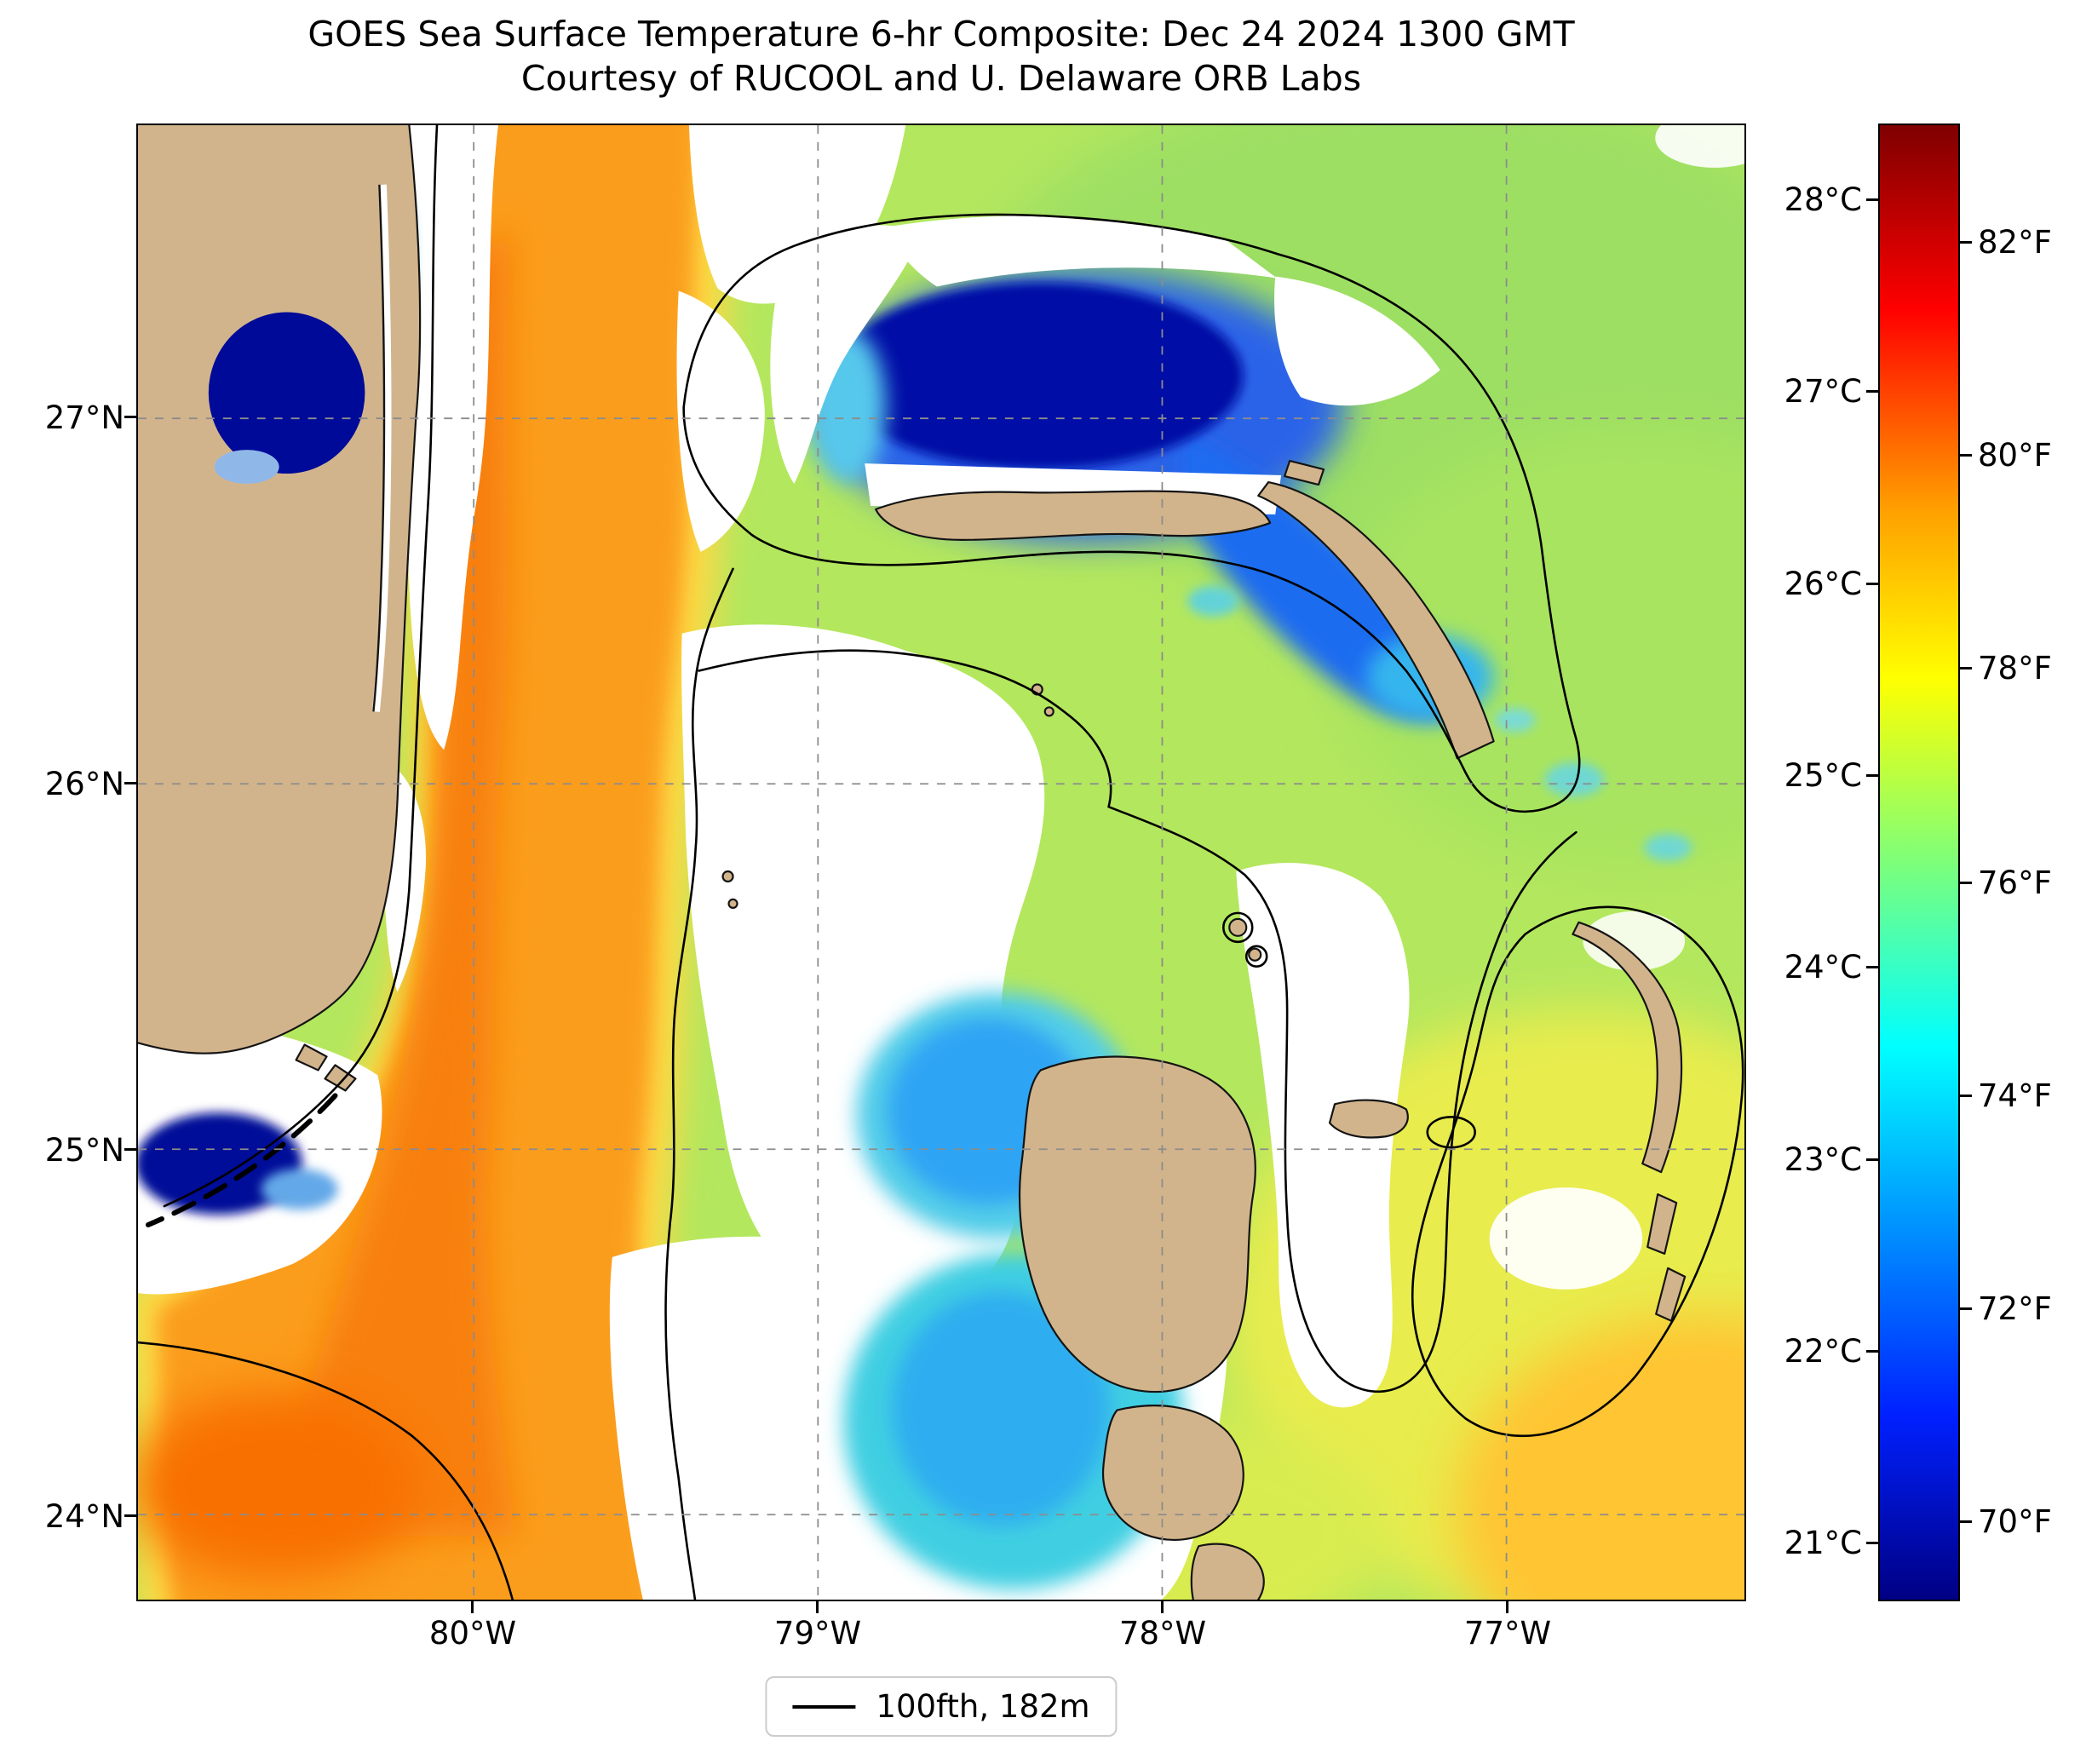 The image size is (2086, 1764). What do you see at coordinates (1823, 584) in the screenshot?
I see `colorbar-label-26c: 26°C` at bounding box center [1823, 584].